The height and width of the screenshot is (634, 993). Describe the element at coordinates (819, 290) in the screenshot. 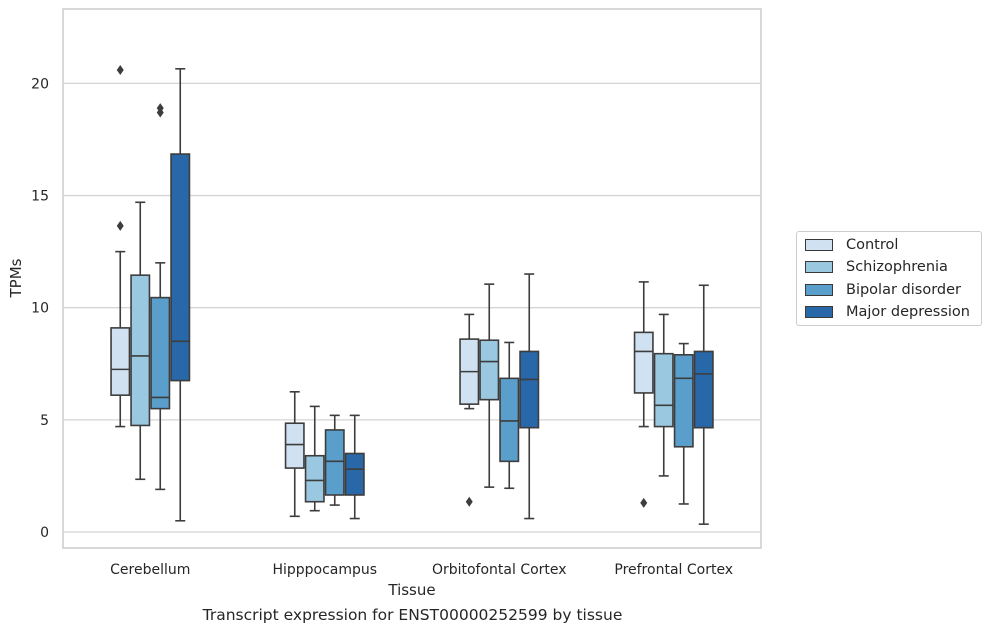

I see `legend-swatch-bipolar-disorder` at that location.